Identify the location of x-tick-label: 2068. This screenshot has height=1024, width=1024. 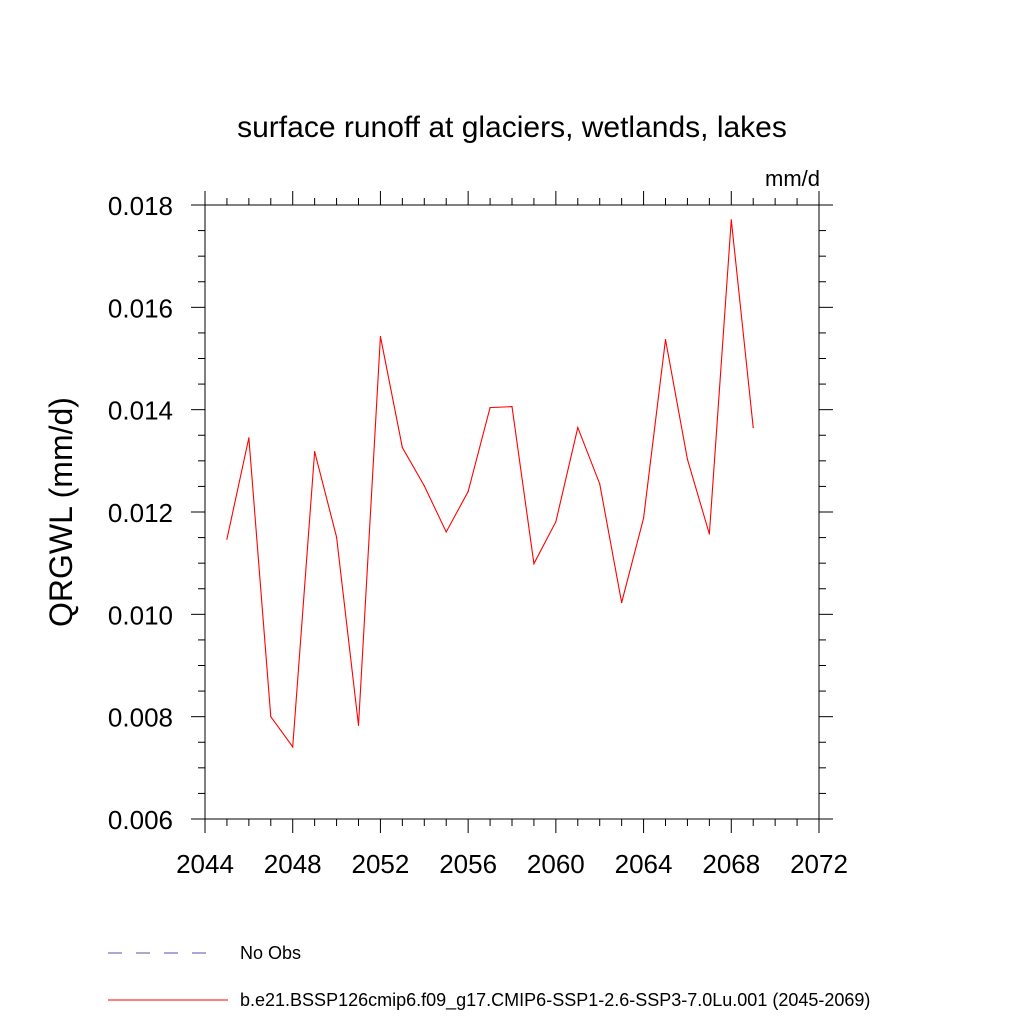
(731, 864).